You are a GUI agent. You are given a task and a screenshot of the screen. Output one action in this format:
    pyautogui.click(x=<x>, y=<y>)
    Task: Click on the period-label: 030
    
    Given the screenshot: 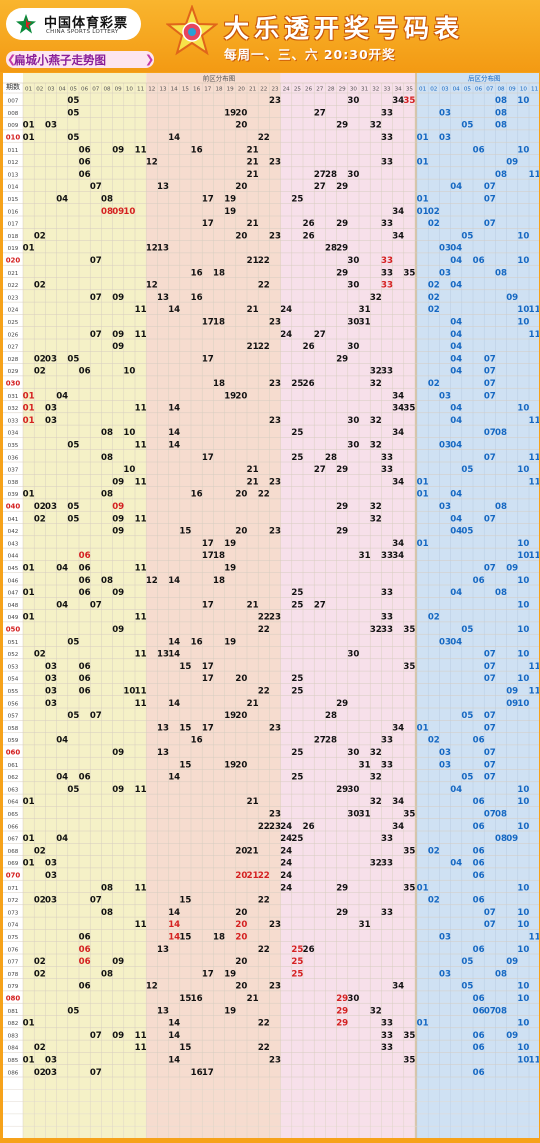 What is the action you would take?
    pyautogui.click(x=13, y=384)
    